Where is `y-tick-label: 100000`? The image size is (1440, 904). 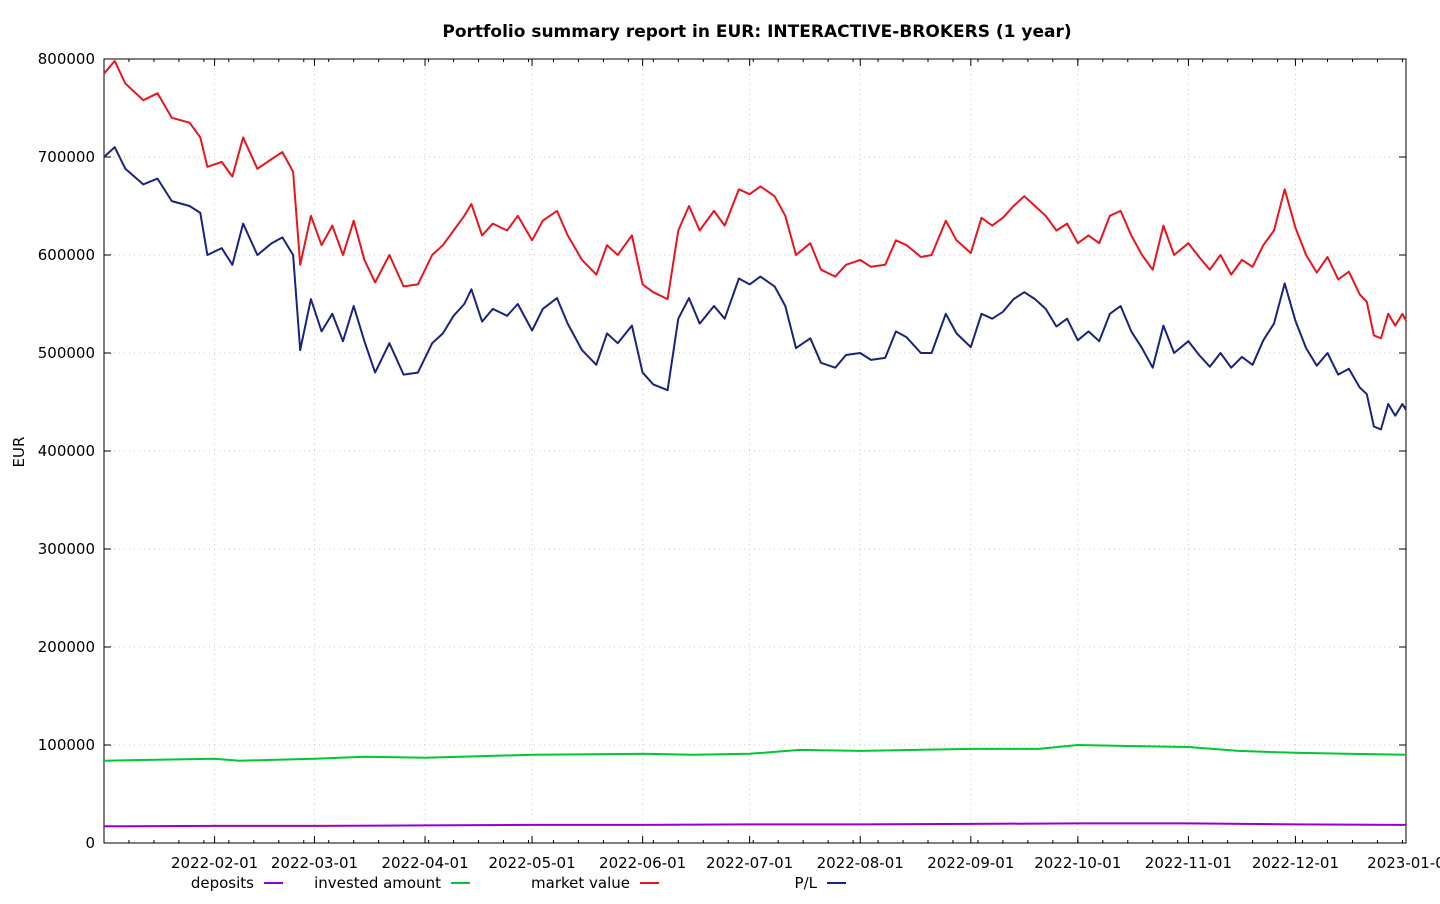 y-tick-label: 100000 is located at coordinates (66, 745).